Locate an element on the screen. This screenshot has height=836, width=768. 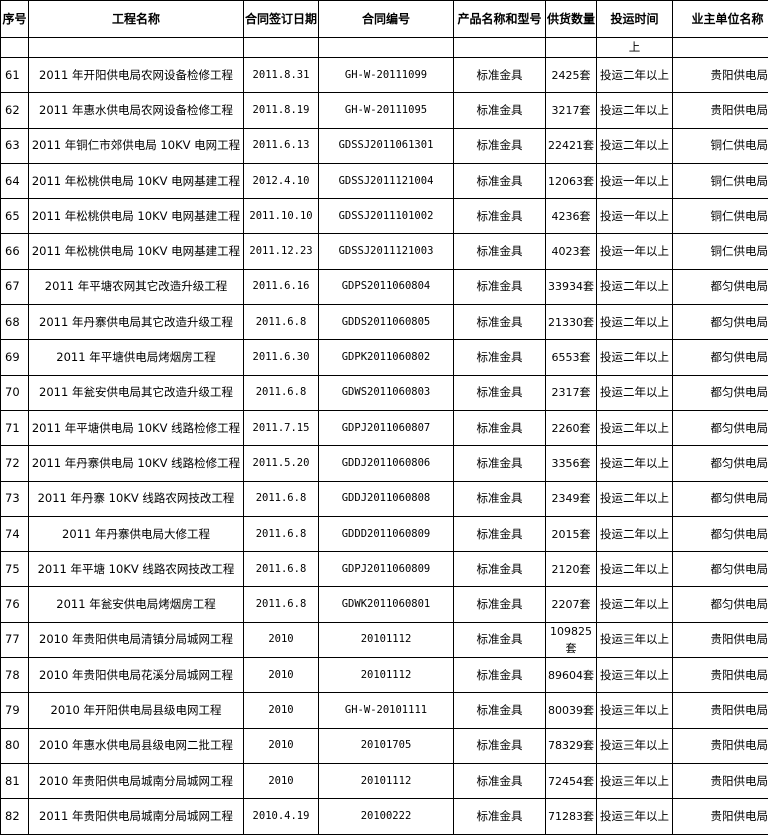
cell-qty: 3356套 is located at coordinates (571, 463).